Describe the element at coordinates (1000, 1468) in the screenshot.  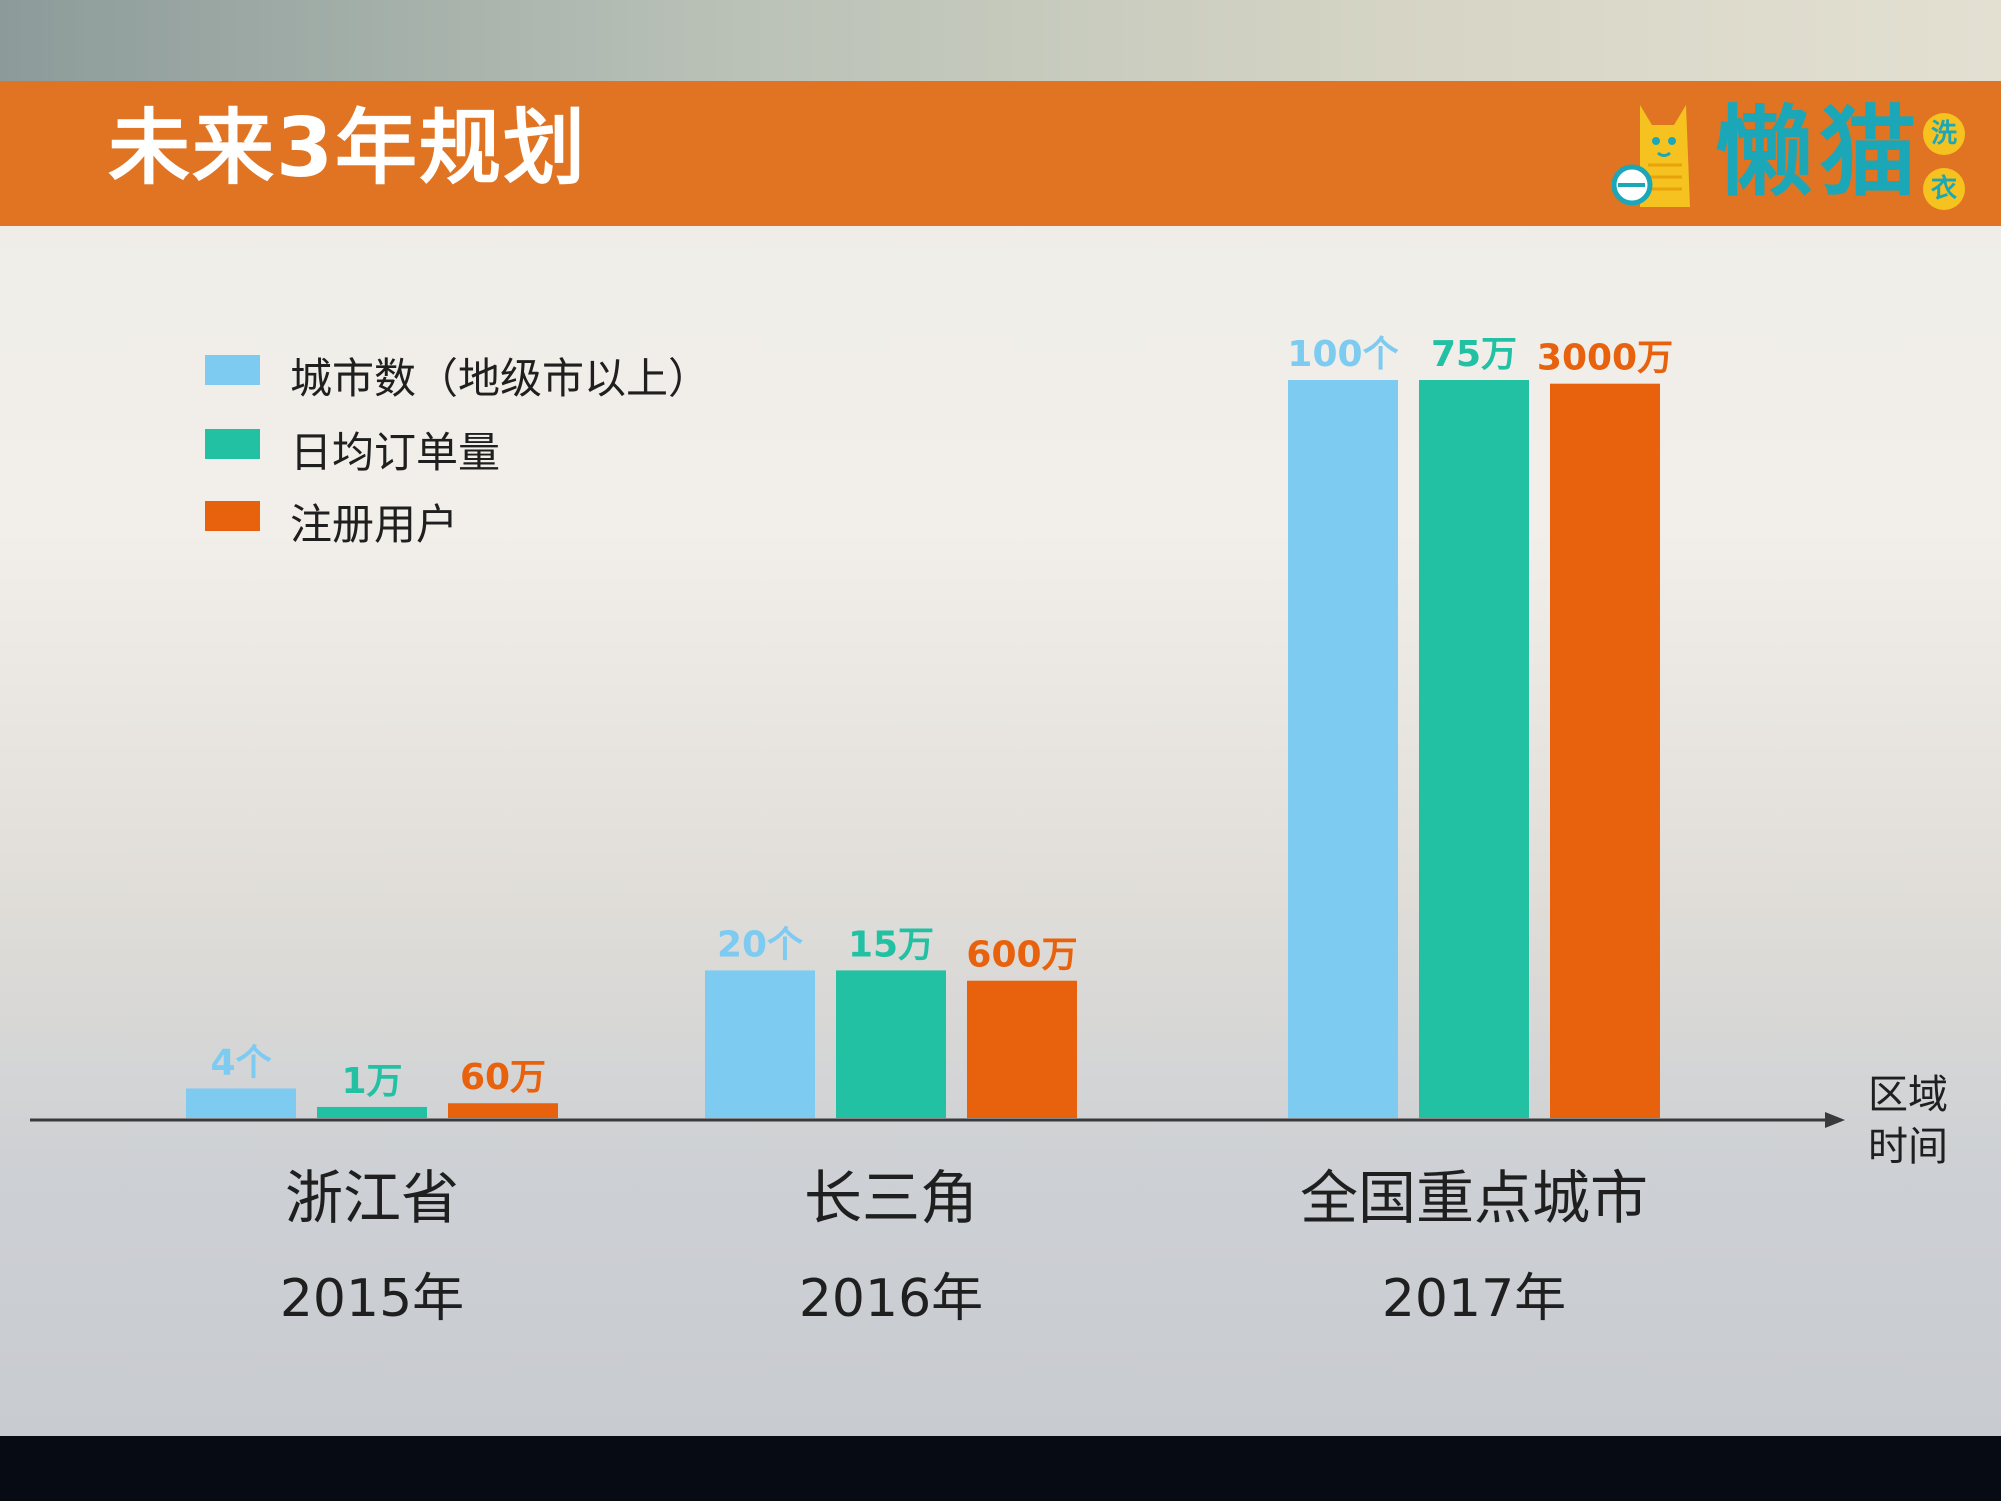
I see `footer-bar` at that location.